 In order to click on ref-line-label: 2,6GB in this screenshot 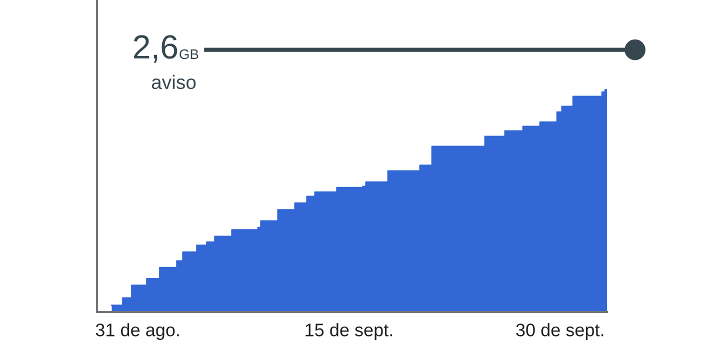, I will do `click(166, 49)`.